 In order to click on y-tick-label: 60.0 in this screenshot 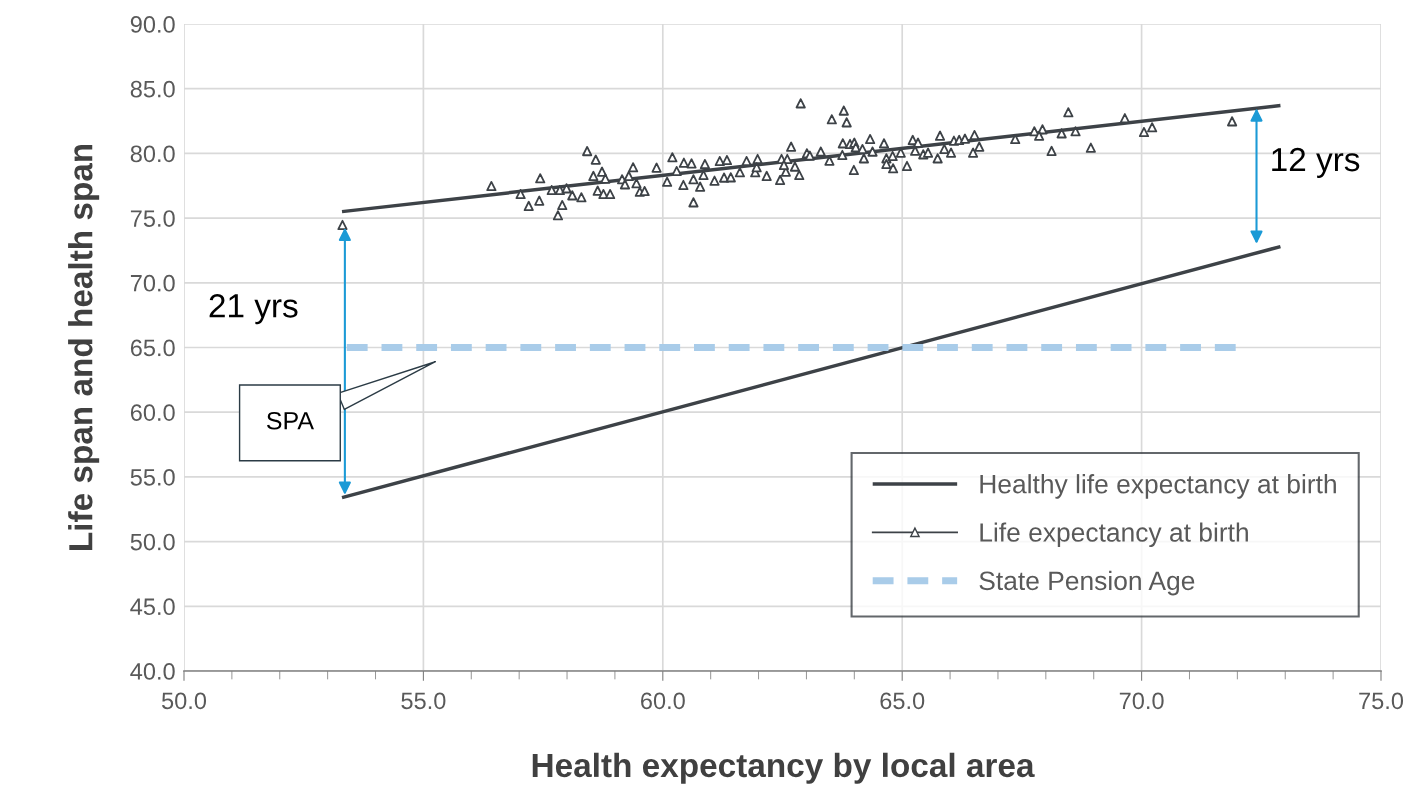, I will do `click(152, 412)`.